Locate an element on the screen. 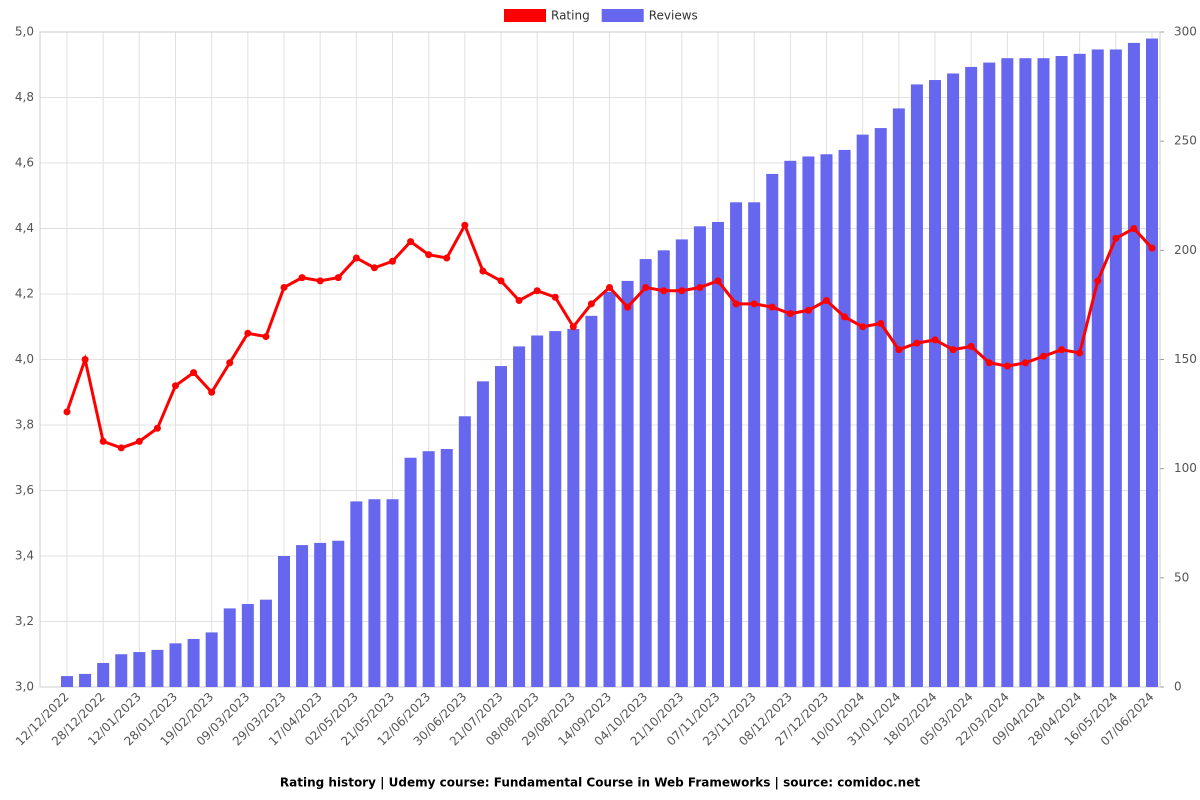 This screenshot has width=1200, height=800. y2-tick-label: 100 is located at coordinates (1185, 468).